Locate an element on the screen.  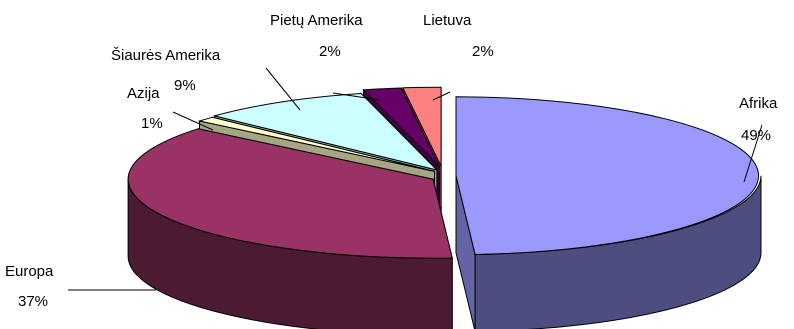
label-europa-name: Europa is located at coordinates (29, 271).